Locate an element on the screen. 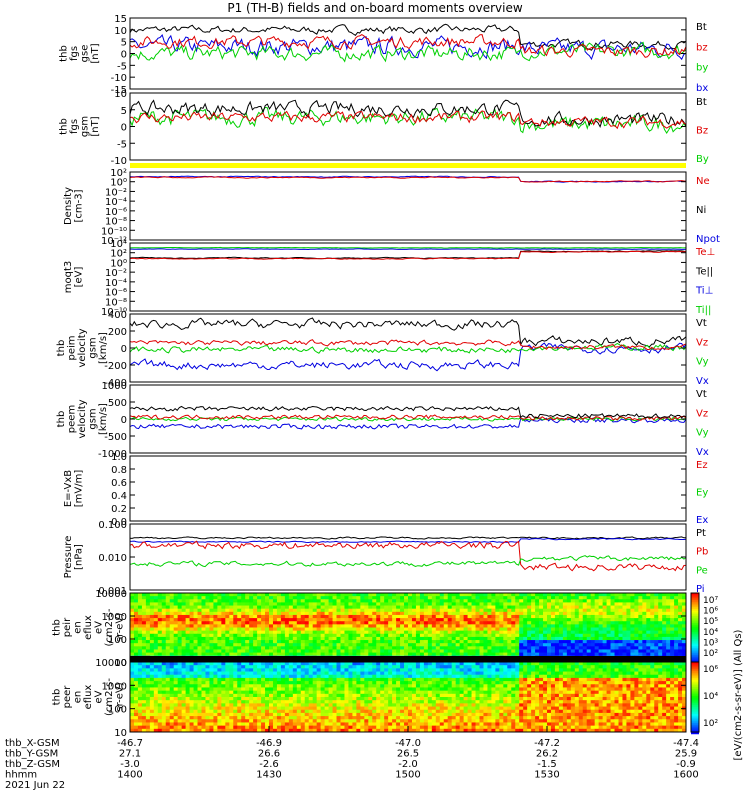 The height and width of the screenshot is (800, 750). ephemeris-value: -2.6 is located at coordinates (269, 764).